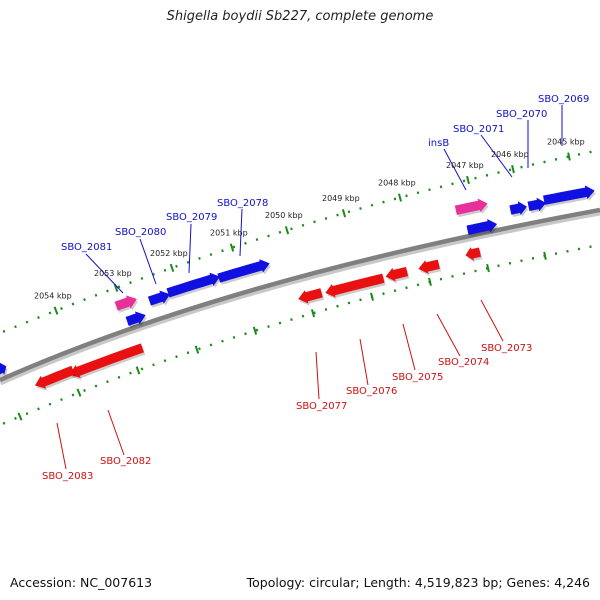 The width and height of the screenshot is (600, 600). Describe the element at coordinates (563, 99) in the screenshot. I see `label-sbo-2069: SBO_2069` at that location.